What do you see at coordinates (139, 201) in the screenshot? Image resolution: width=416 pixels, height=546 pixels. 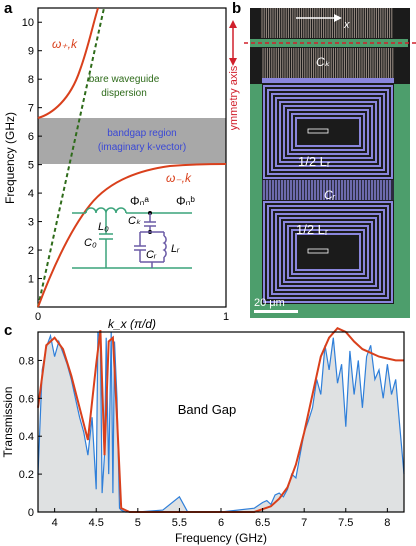 I see `label-phi-a: Φₙᵃ` at bounding box center [139, 201].